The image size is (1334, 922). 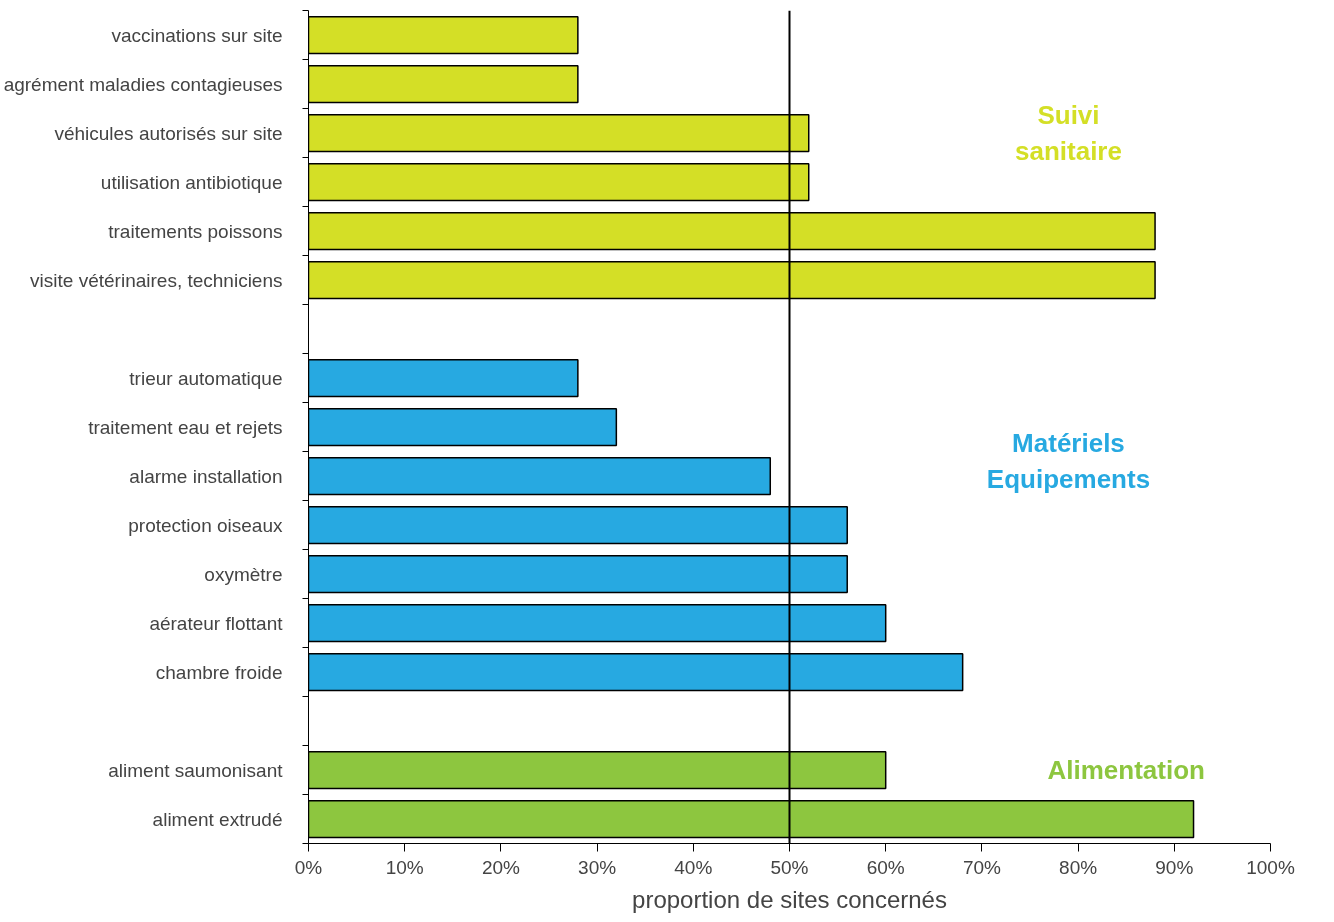 I want to click on x-axis-title: proportion de sites concernés, so click(x=789, y=899).